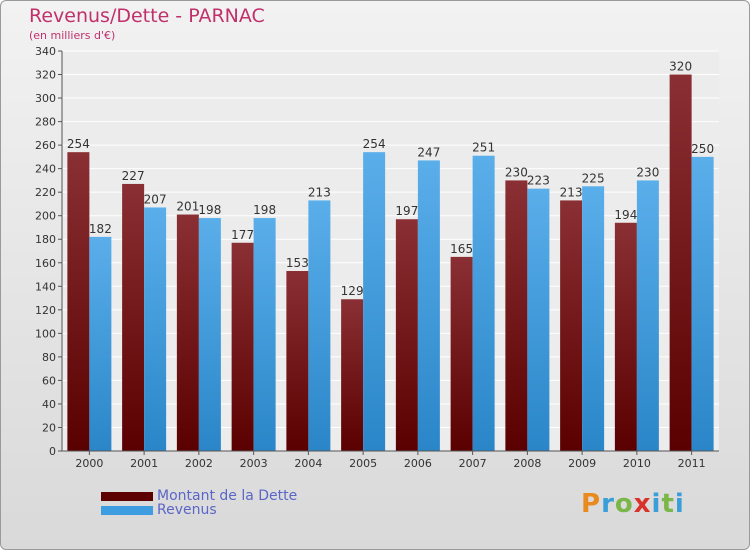 Image resolution: width=750 pixels, height=550 pixels. What do you see at coordinates (45, 192) in the screenshot?
I see `y-tick-label: 220` at bounding box center [45, 192].